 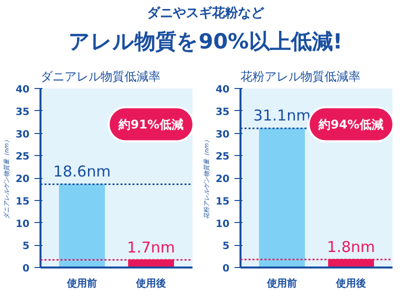 I want to click on data-label: 31.1nm, so click(x=282, y=115).